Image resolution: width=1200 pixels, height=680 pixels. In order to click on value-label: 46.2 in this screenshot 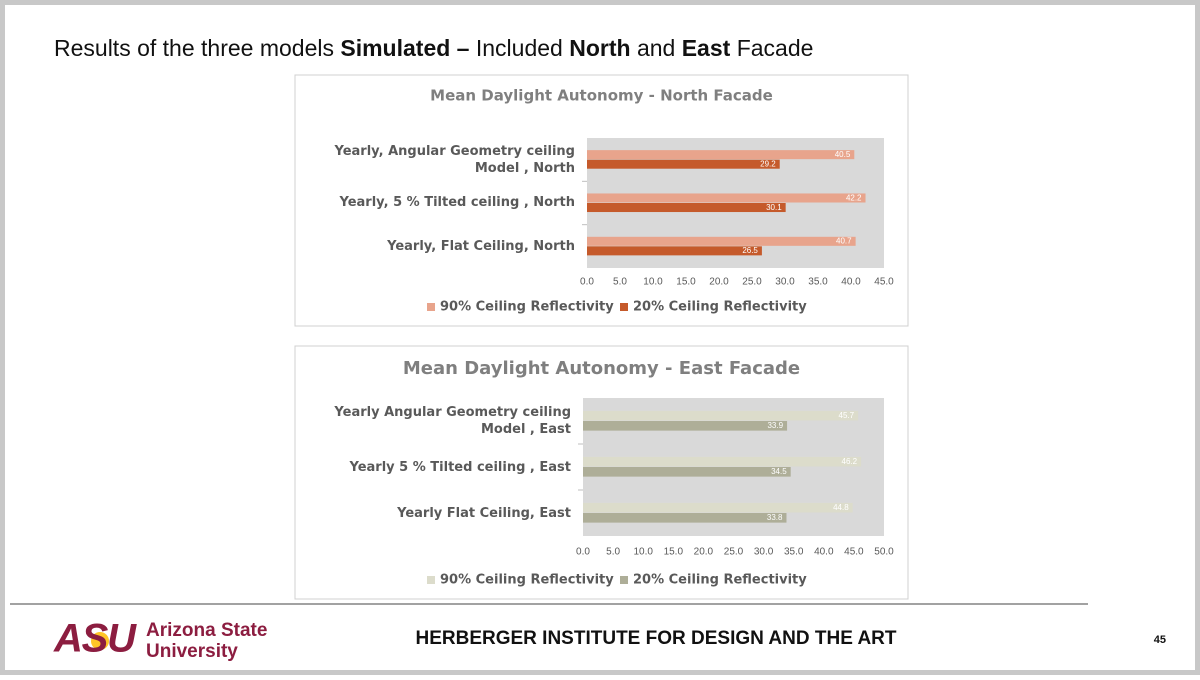, I will do `click(850, 461)`.